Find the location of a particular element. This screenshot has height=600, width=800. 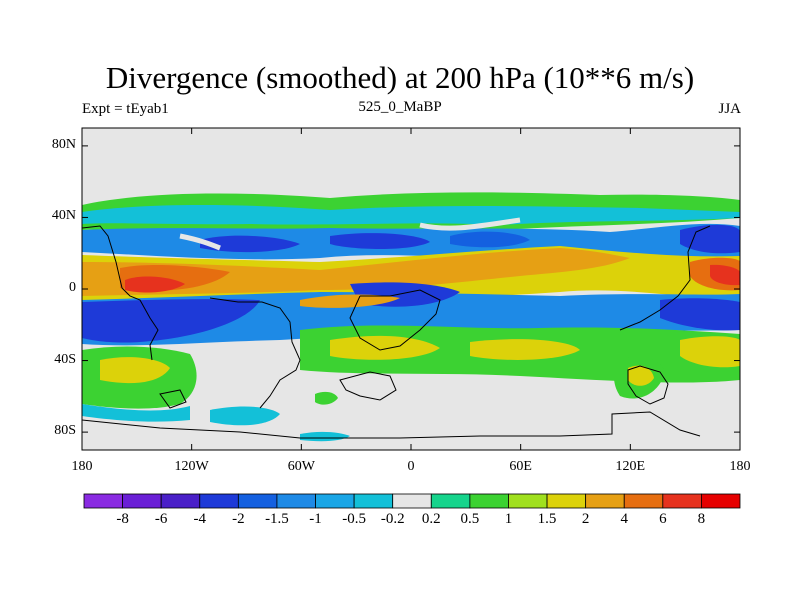

lat-label: 40S is located at coordinates (65, 359).